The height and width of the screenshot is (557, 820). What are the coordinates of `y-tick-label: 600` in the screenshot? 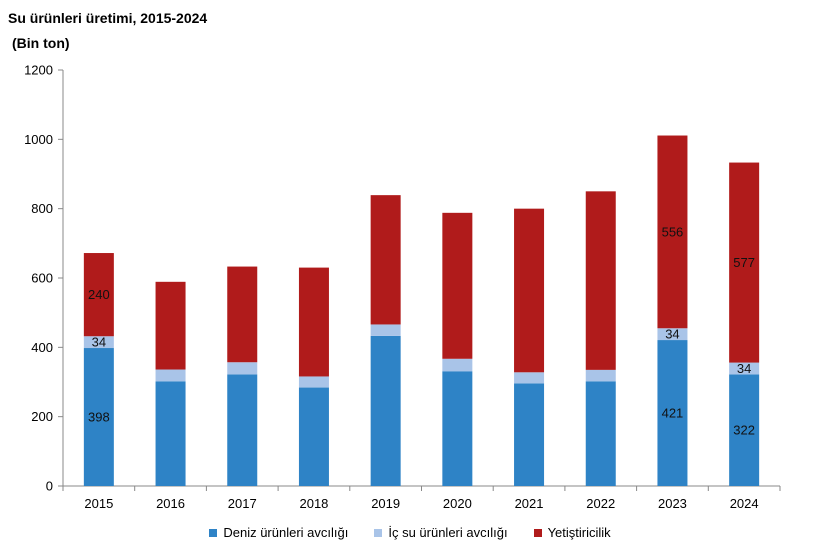 It's located at (42, 278).